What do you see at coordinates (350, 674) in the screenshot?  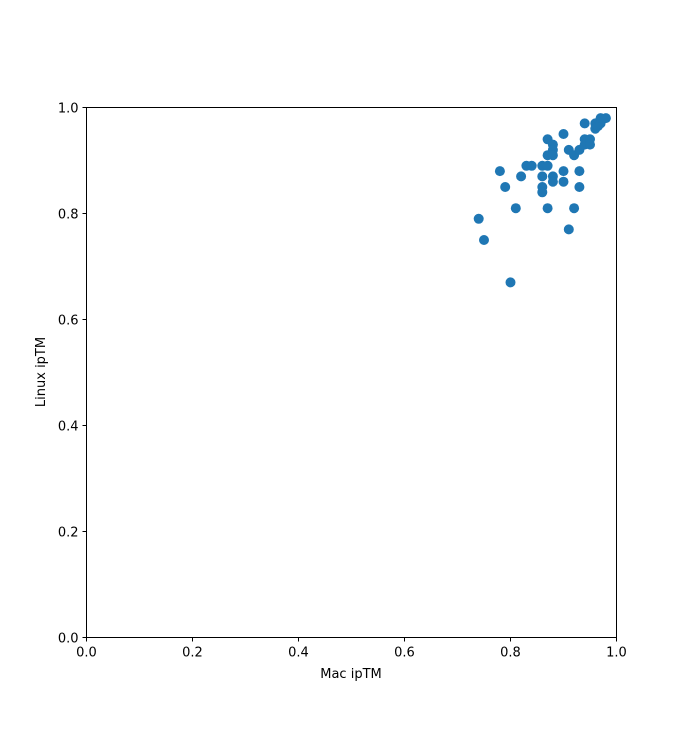 I see `x-axis-label: Mac ipTM` at bounding box center [350, 674].